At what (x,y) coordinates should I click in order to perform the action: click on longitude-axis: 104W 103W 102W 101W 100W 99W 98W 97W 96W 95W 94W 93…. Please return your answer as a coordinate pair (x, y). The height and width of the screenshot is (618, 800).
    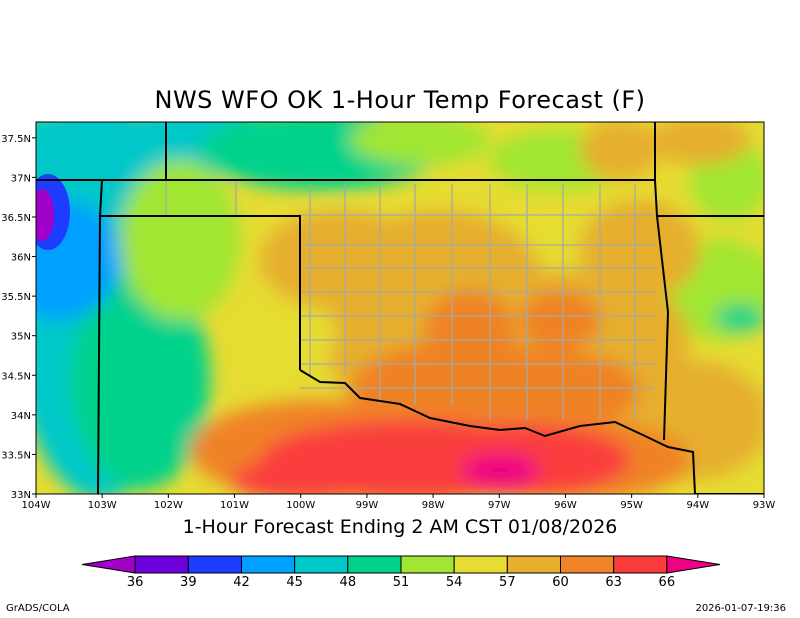
    Looking at the image, I should click on (399, 502).